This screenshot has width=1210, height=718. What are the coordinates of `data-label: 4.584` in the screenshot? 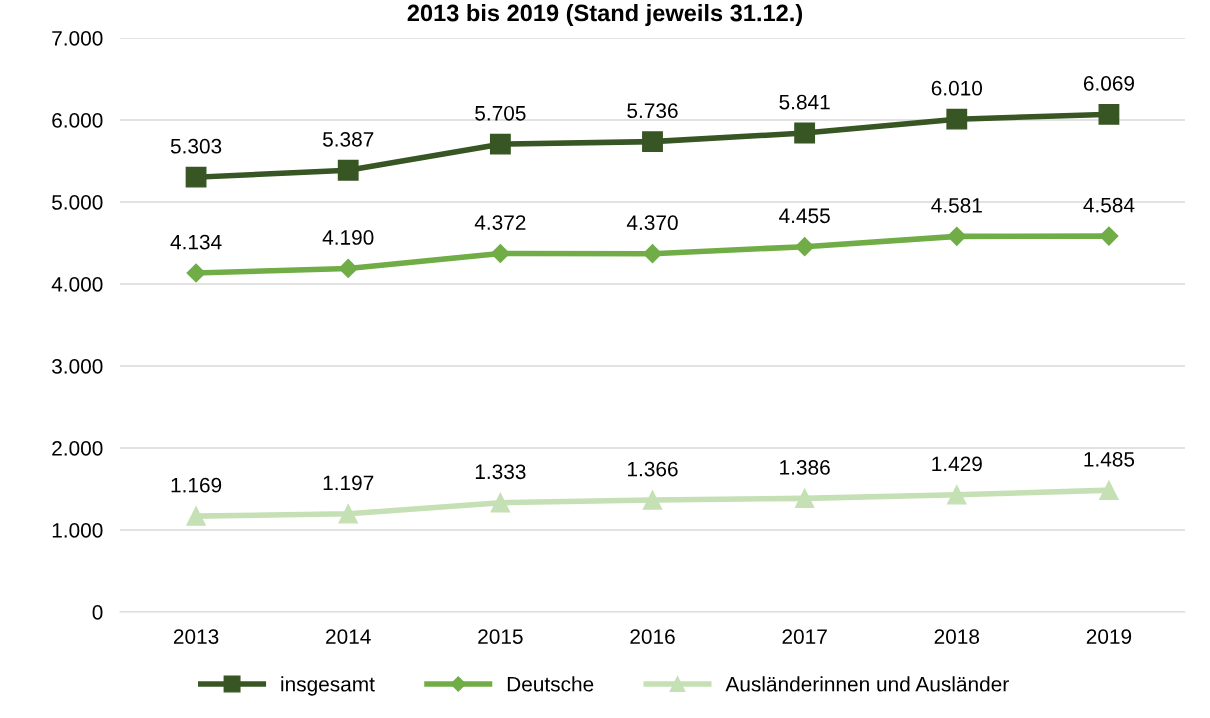 It's located at (1109, 205).